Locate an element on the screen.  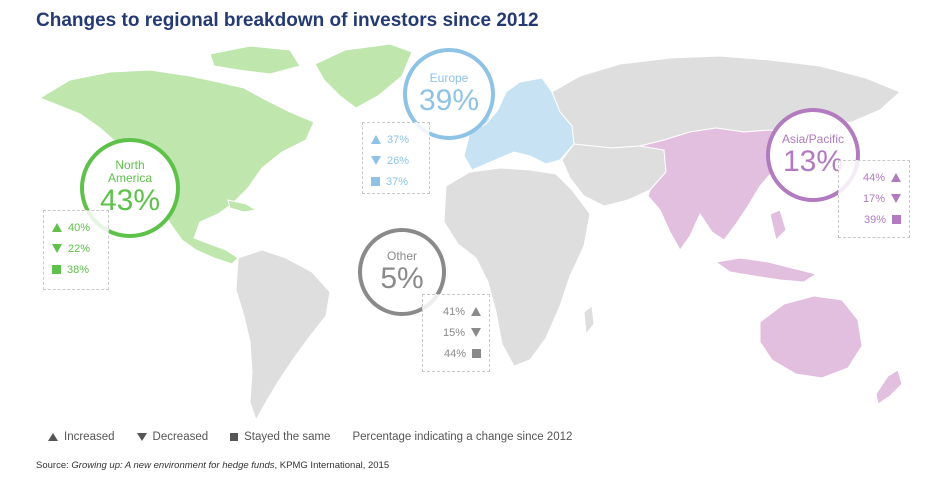
other-stats: 41% 15% 44% is located at coordinates (456, 333).